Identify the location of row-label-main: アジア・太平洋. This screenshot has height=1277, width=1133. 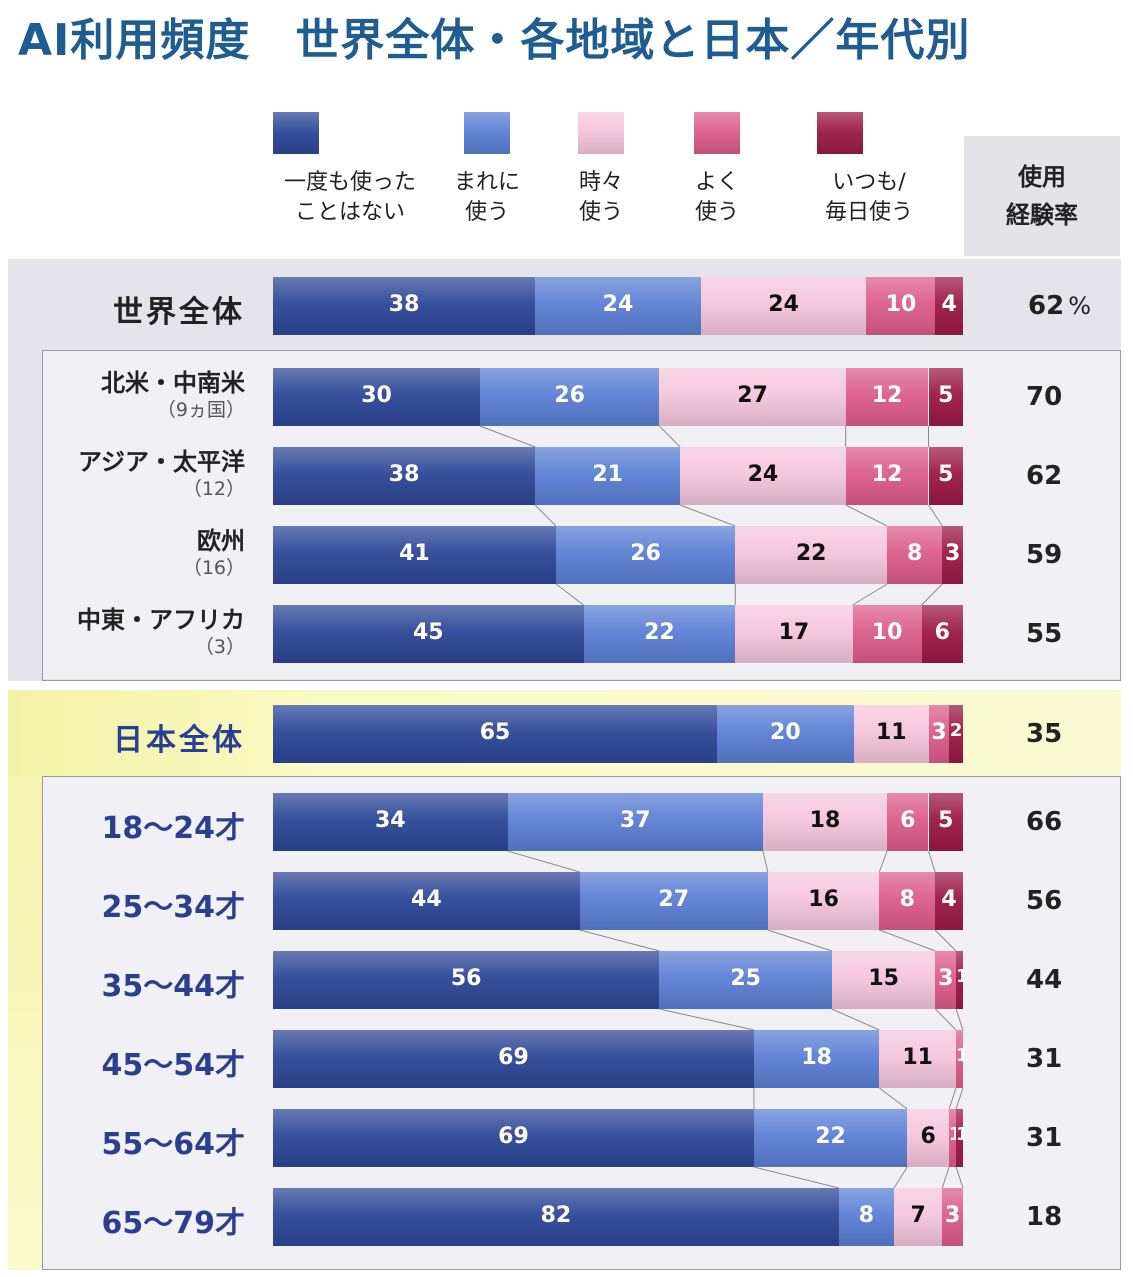
(161, 462).